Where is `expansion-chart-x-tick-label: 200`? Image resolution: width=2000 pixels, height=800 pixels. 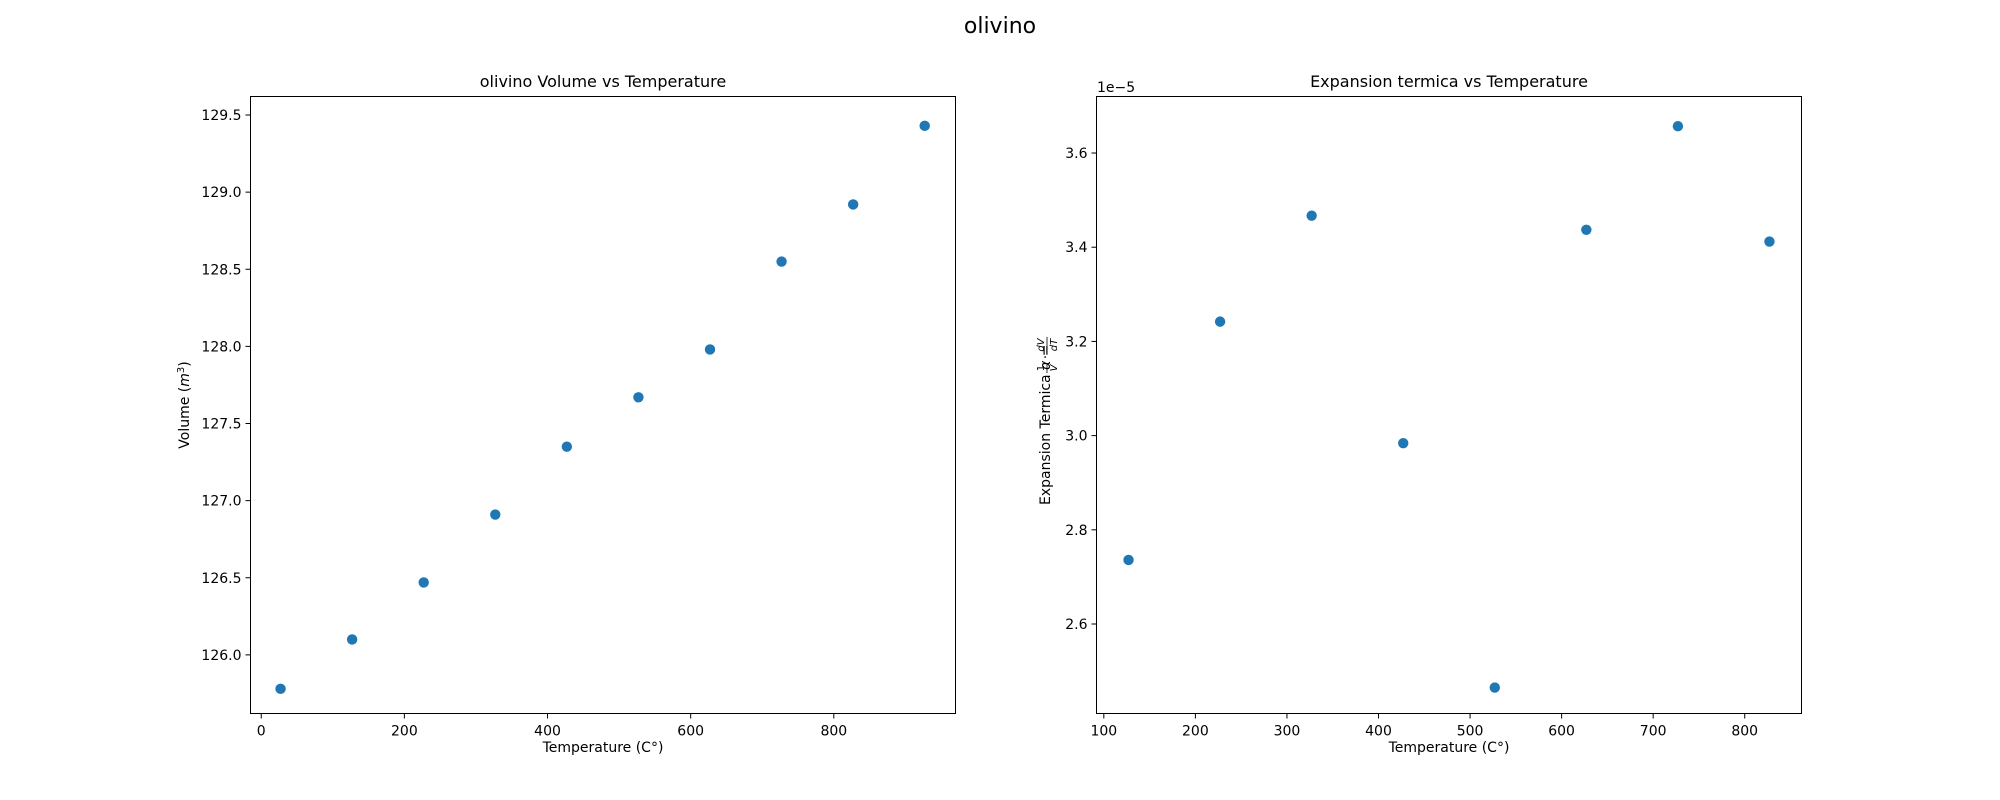 expansion-chart-x-tick-label: 200 is located at coordinates (1195, 732).